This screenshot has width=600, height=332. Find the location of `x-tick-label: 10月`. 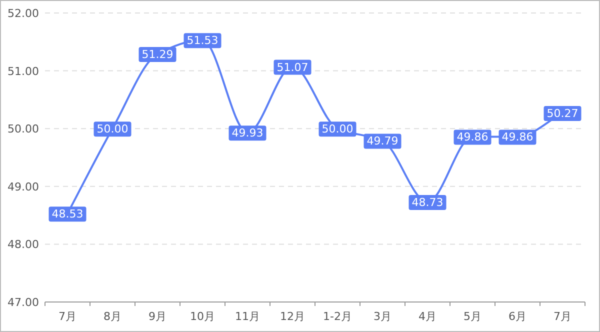

x-tick-label: 10月 is located at coordinates (202, 316).